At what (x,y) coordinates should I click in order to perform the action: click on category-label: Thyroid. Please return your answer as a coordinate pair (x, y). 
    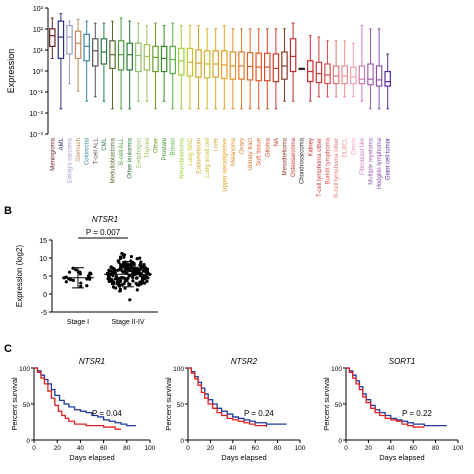
    Looking at the image, I should click on (148, 148).